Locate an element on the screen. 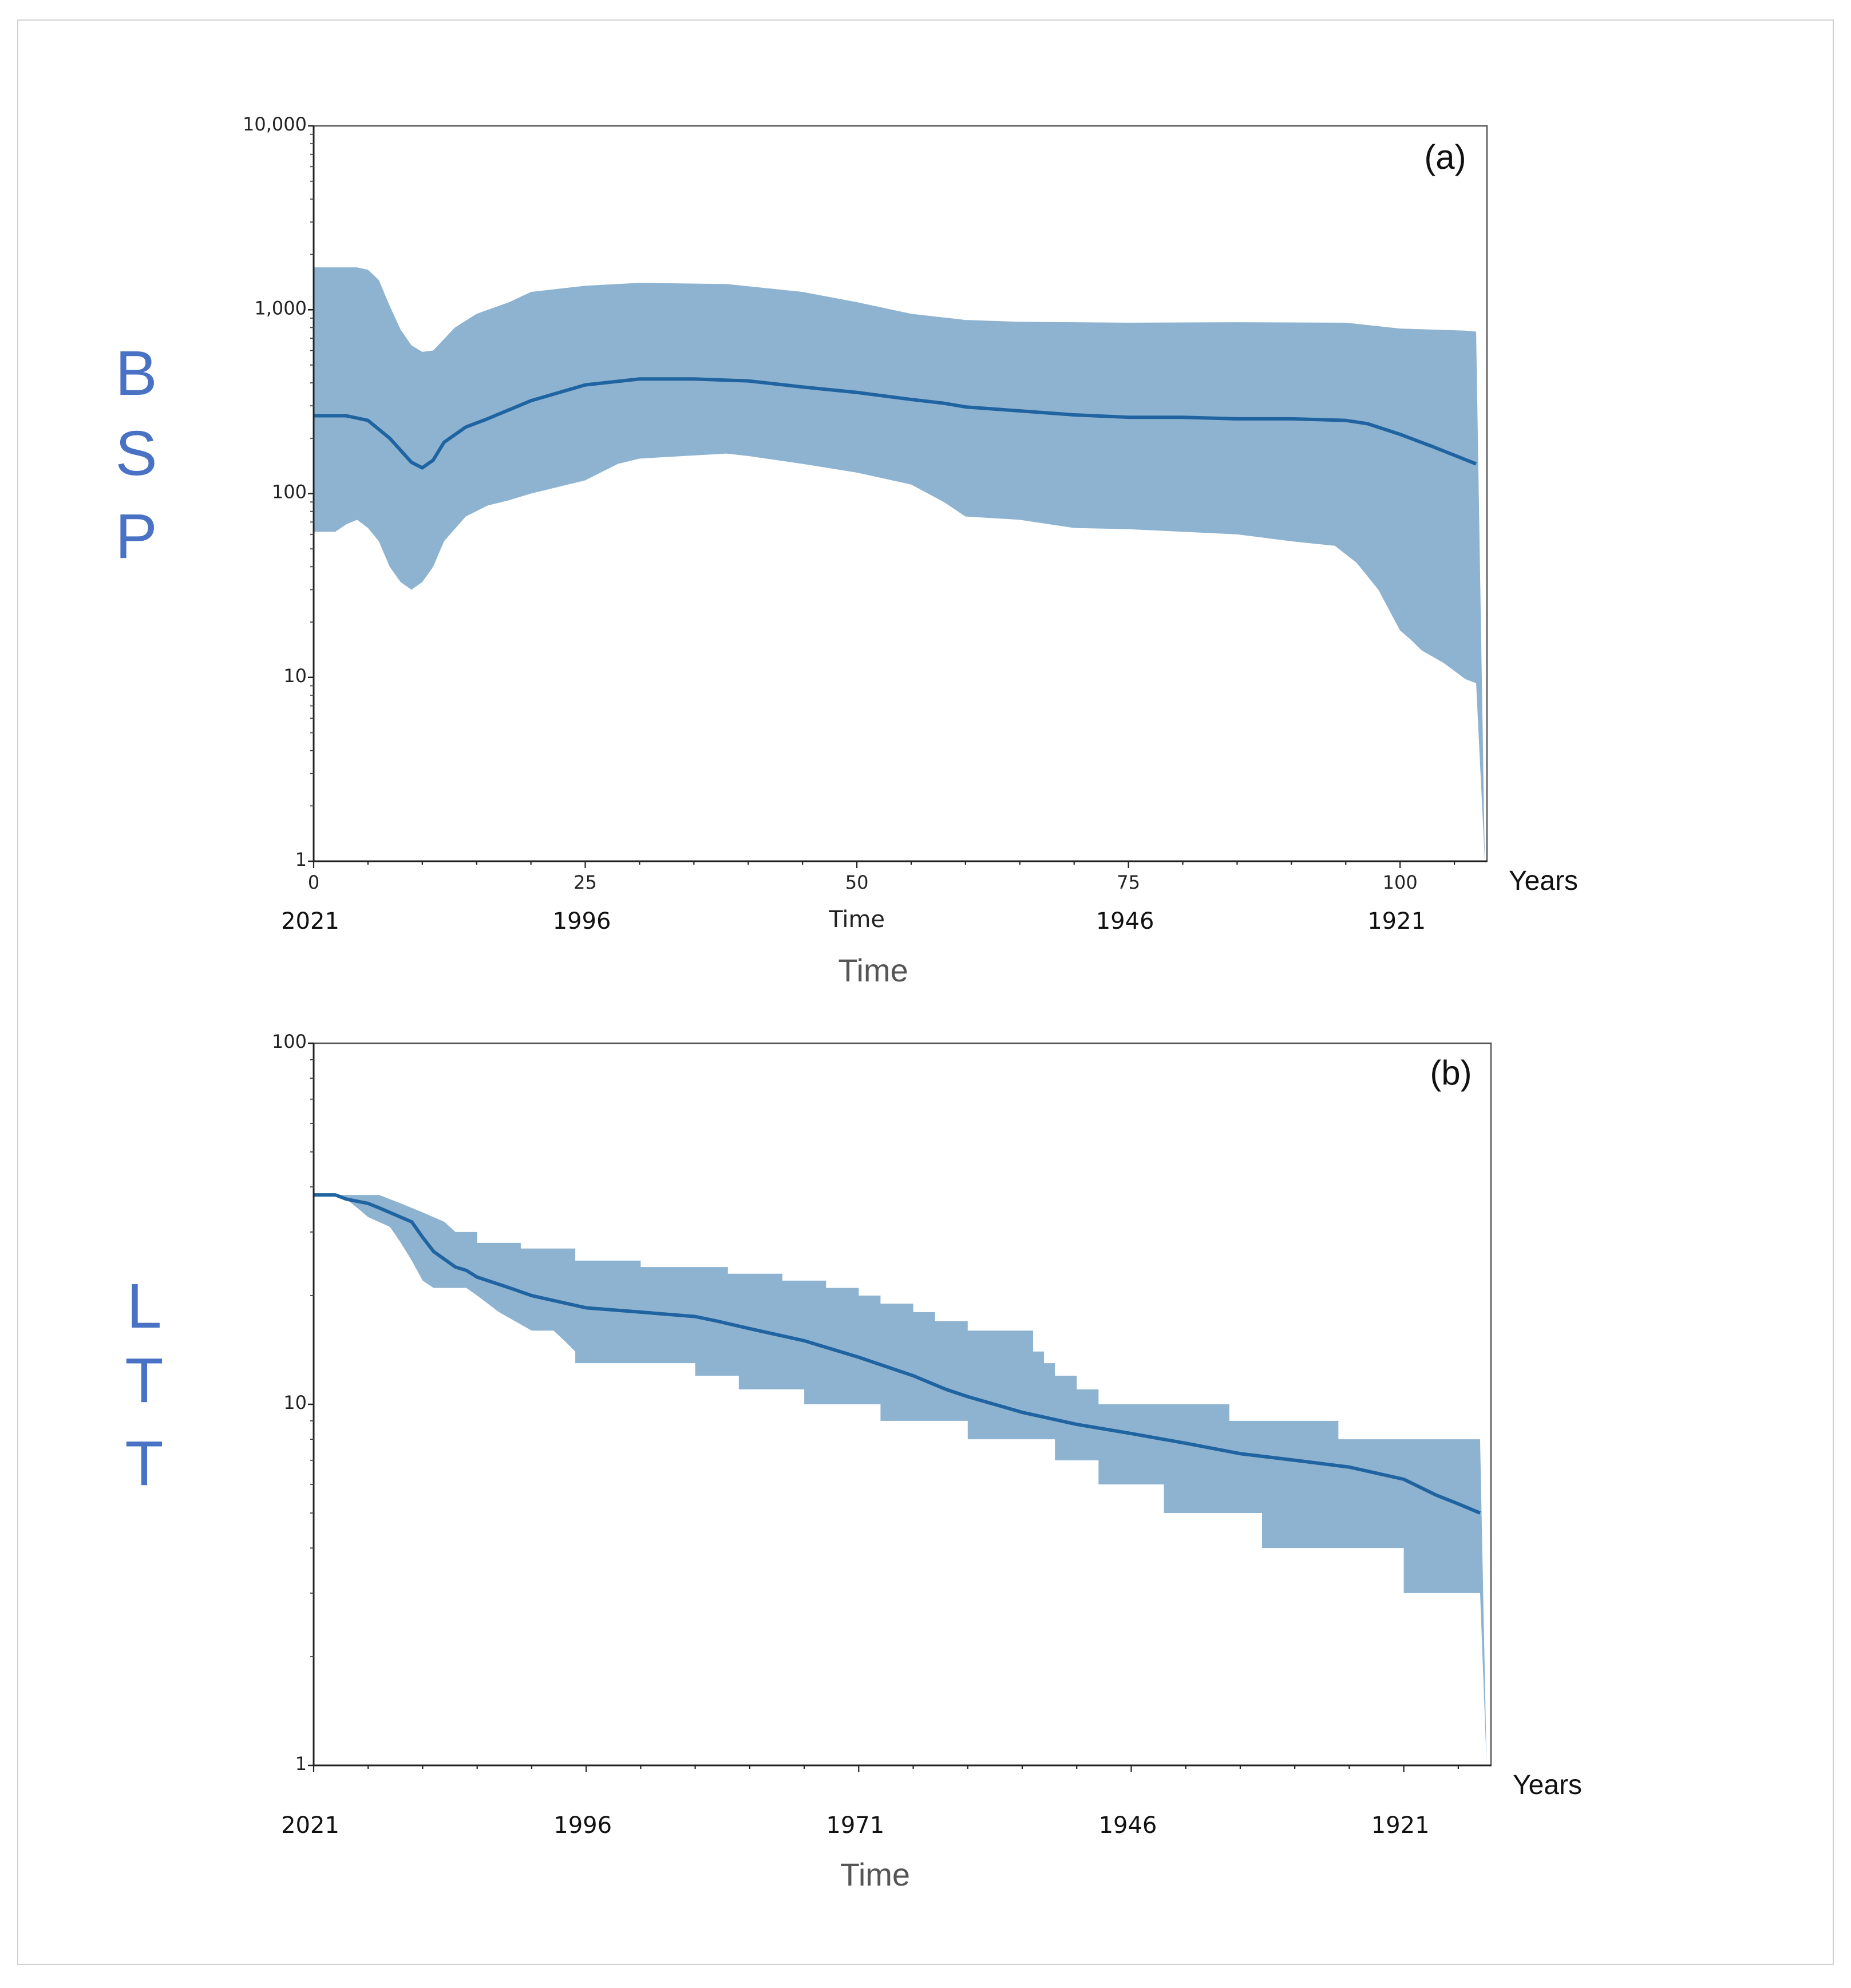 The image size is (1851, 1988). bsp-side-label: BSP is located at coordinates (136, 455).